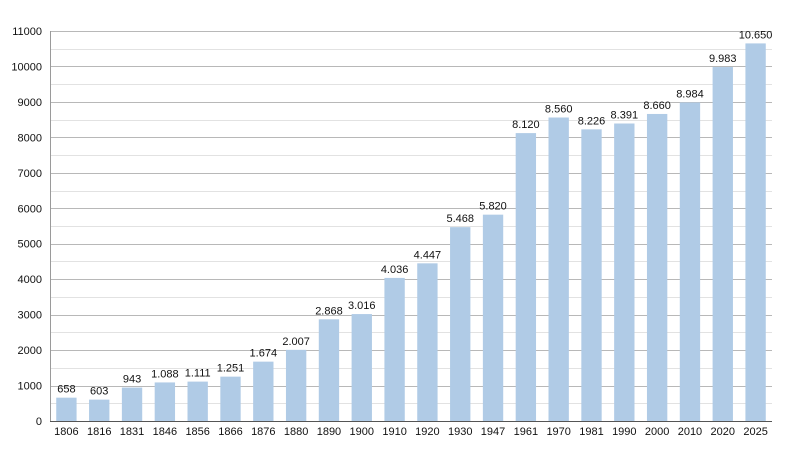 This screenshot has height=450, width=800. I want to click on y-tick-label: 8000, so click(30, 138).